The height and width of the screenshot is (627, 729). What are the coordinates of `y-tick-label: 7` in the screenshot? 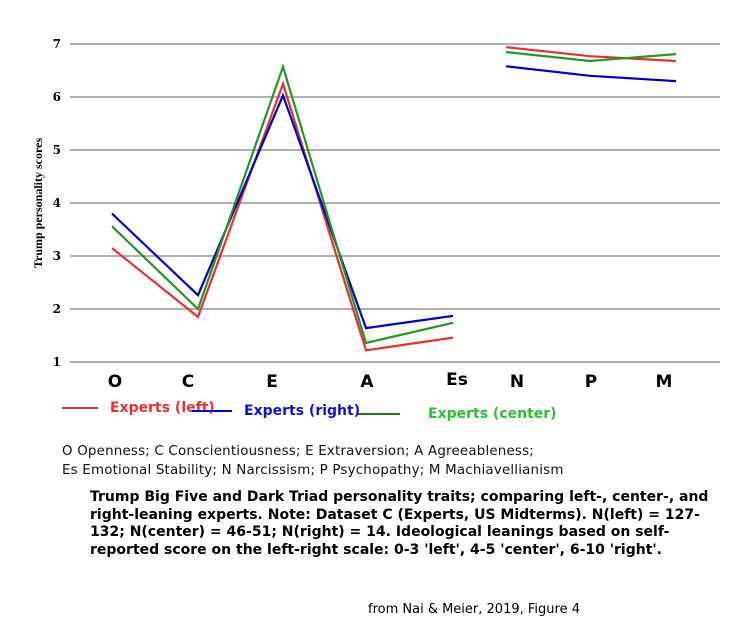 It's located at (57, 44).